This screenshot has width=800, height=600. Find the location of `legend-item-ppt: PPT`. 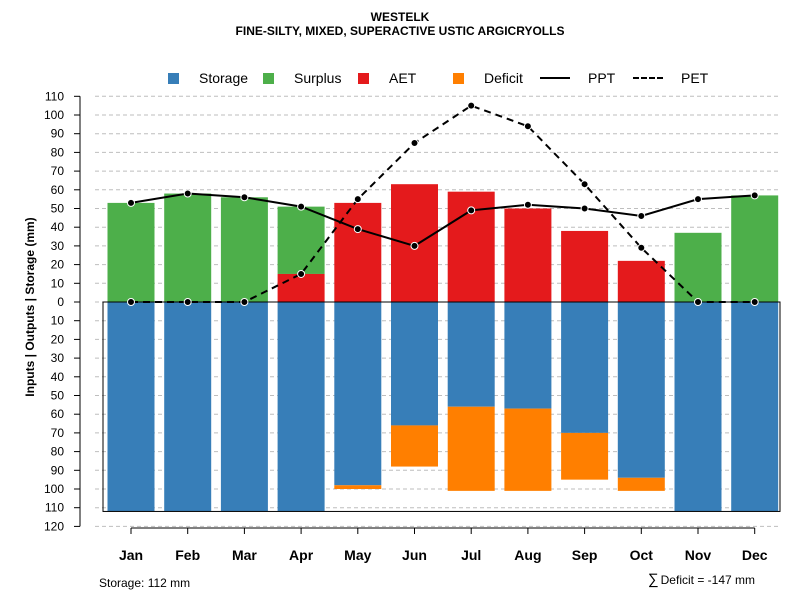

legend-item-ppt: PPT is located at coordinates (577, 78).